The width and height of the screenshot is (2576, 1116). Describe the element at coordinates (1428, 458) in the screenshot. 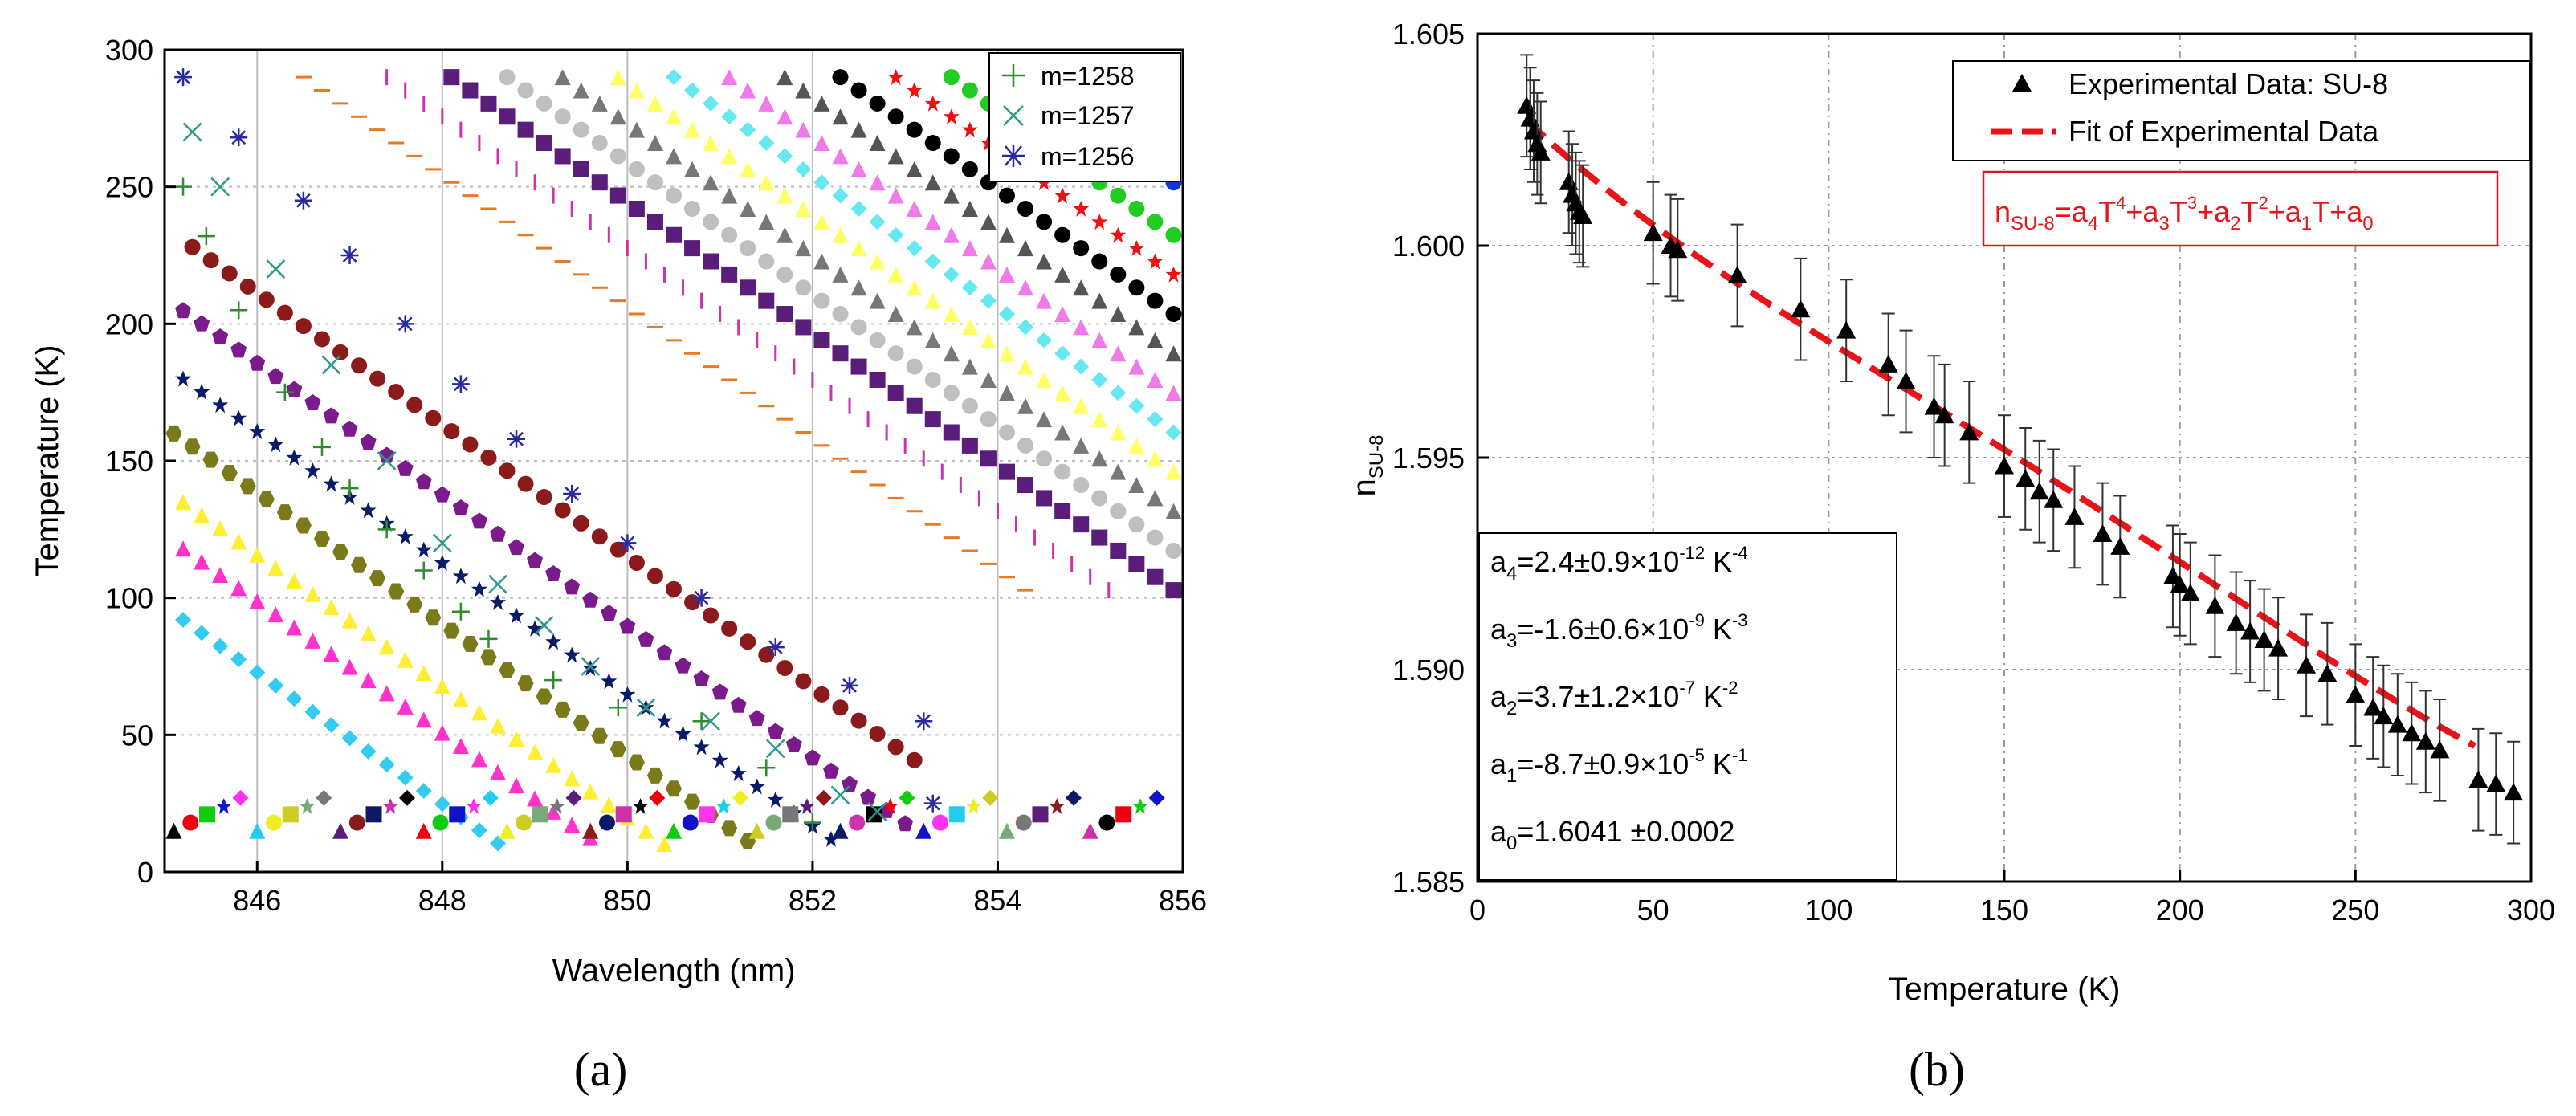

I see `b-ytick-label: 1.595` at that location.